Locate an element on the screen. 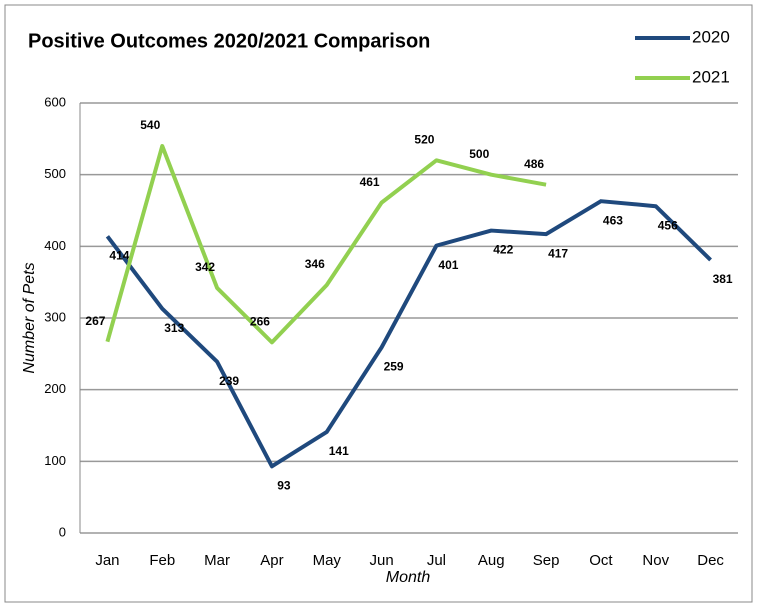  x-tick-label: Feb is located at coordinates (162, 560).